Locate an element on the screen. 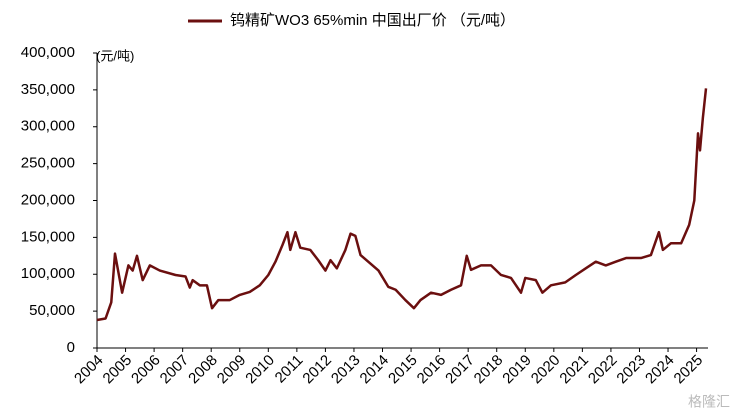 The height and width of the screenshot is (415, 734). x-tick-label: 2005 is located at coordinates (118, 370).